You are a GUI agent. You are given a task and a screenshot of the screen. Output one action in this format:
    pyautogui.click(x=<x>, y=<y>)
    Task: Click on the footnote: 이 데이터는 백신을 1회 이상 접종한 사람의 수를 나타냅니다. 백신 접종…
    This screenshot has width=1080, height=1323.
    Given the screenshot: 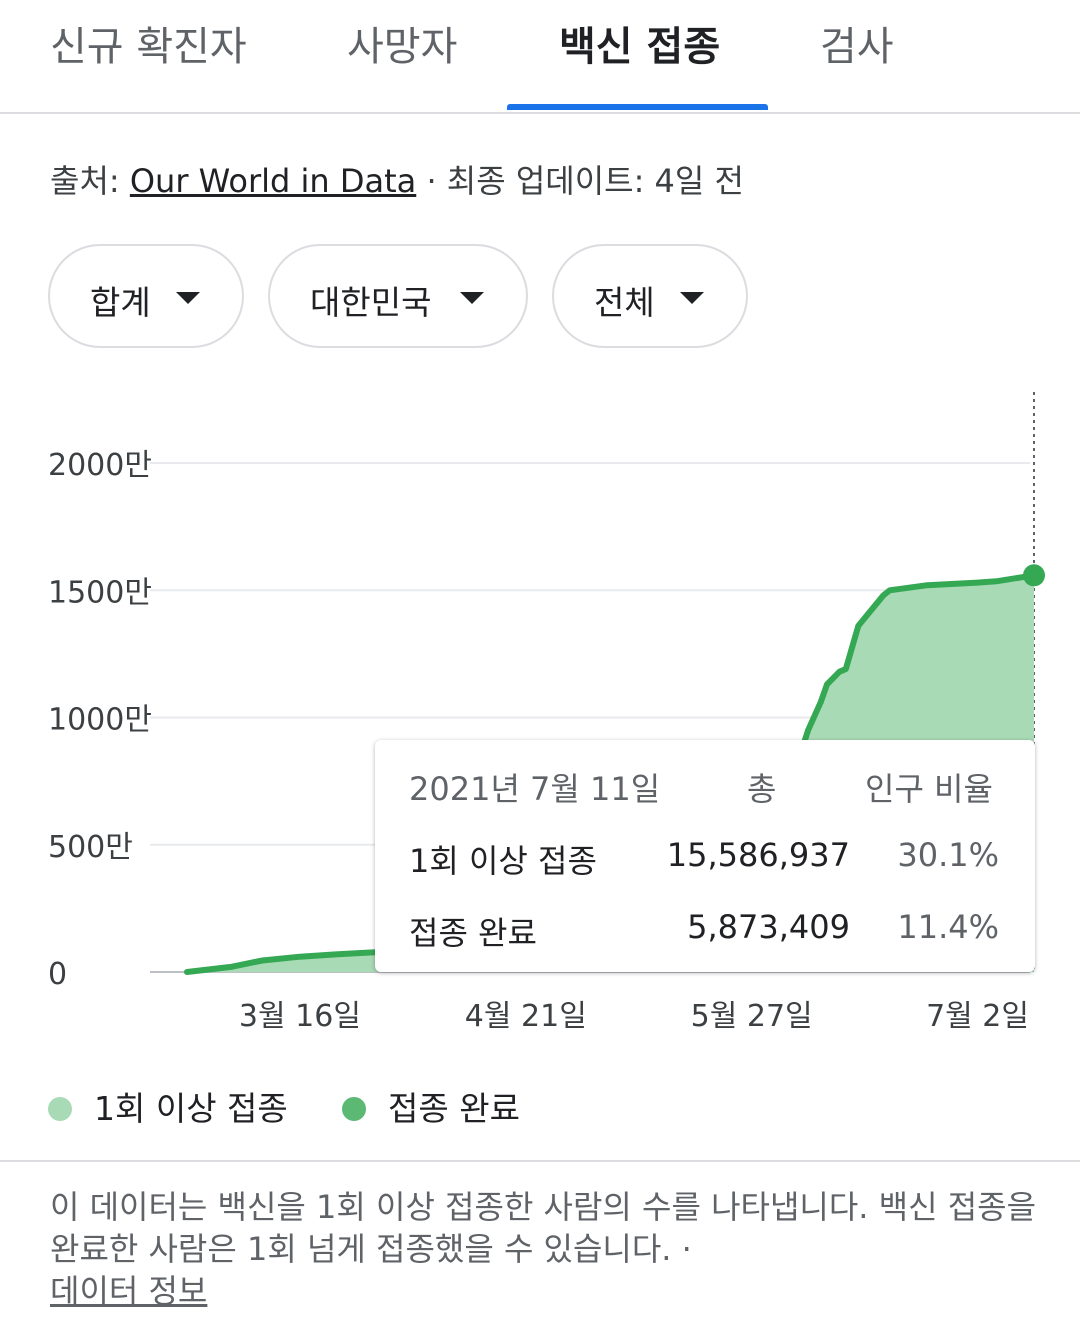 What is the action you would take?
    pyautogui.click(x=545, y=1249)
    